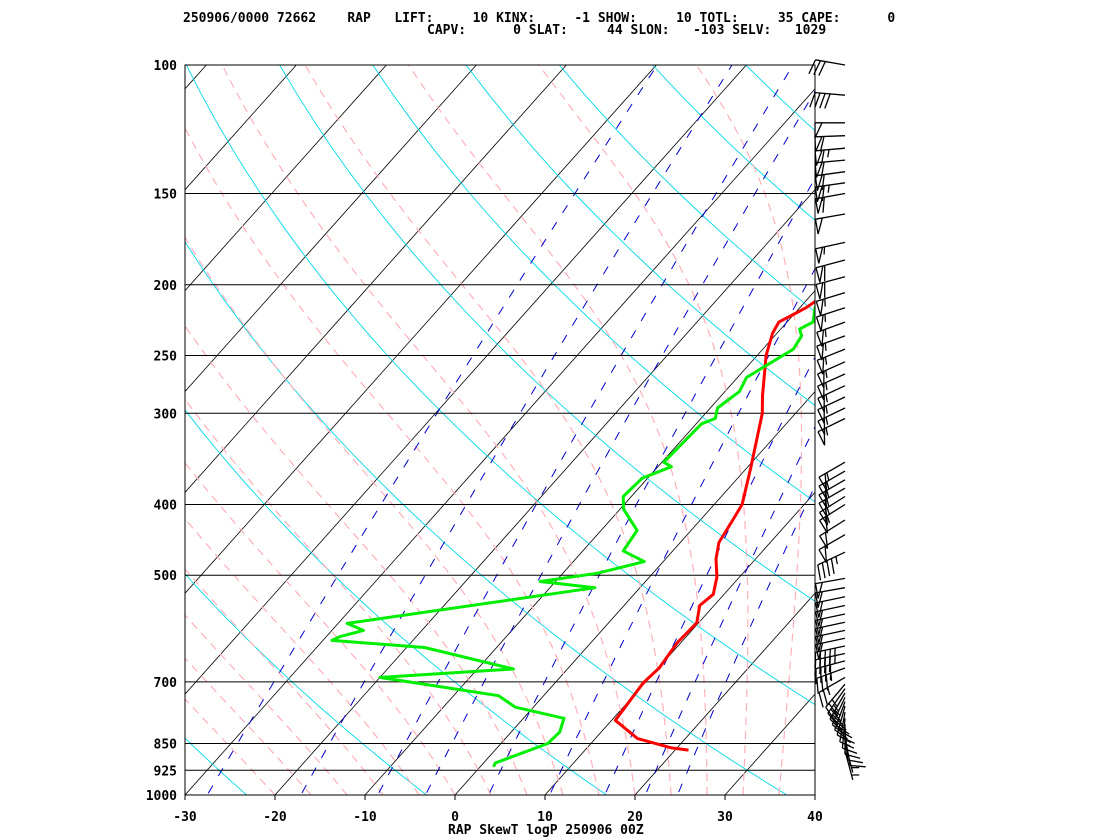  What do you see at coordinates (166, 506) in the screenshot?
I see `pressure-tick-label: 400` at bounding box center [166, 506].